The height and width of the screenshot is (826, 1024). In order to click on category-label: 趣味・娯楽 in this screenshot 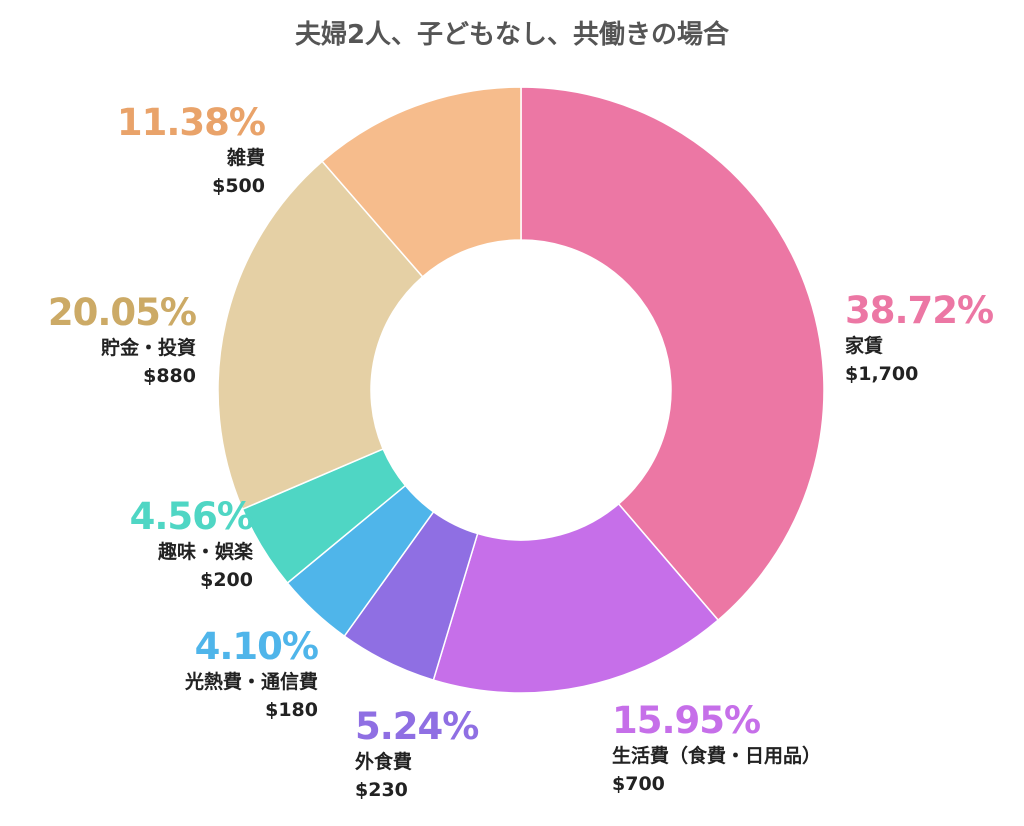, I will do `click(205, 552)`.